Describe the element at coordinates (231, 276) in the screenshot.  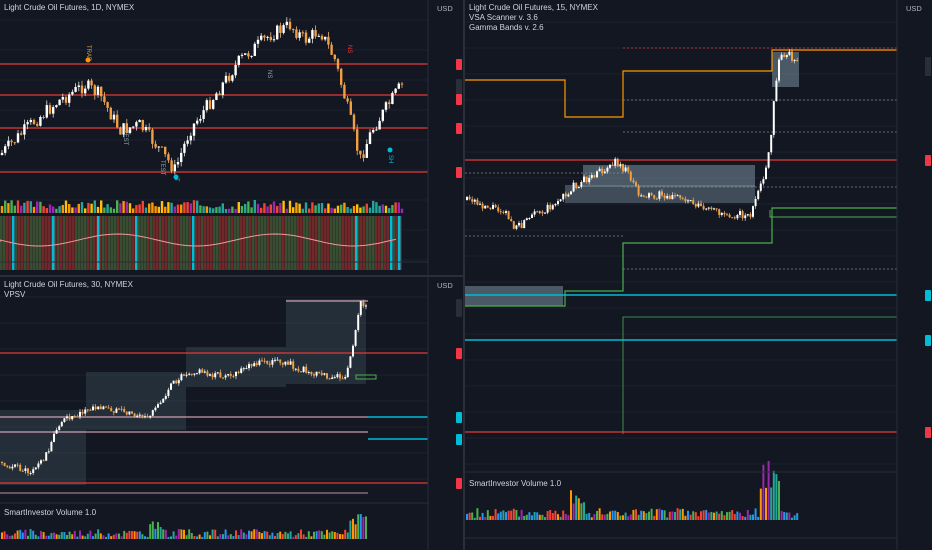
I see `pane-divider-horizontal` at that location.